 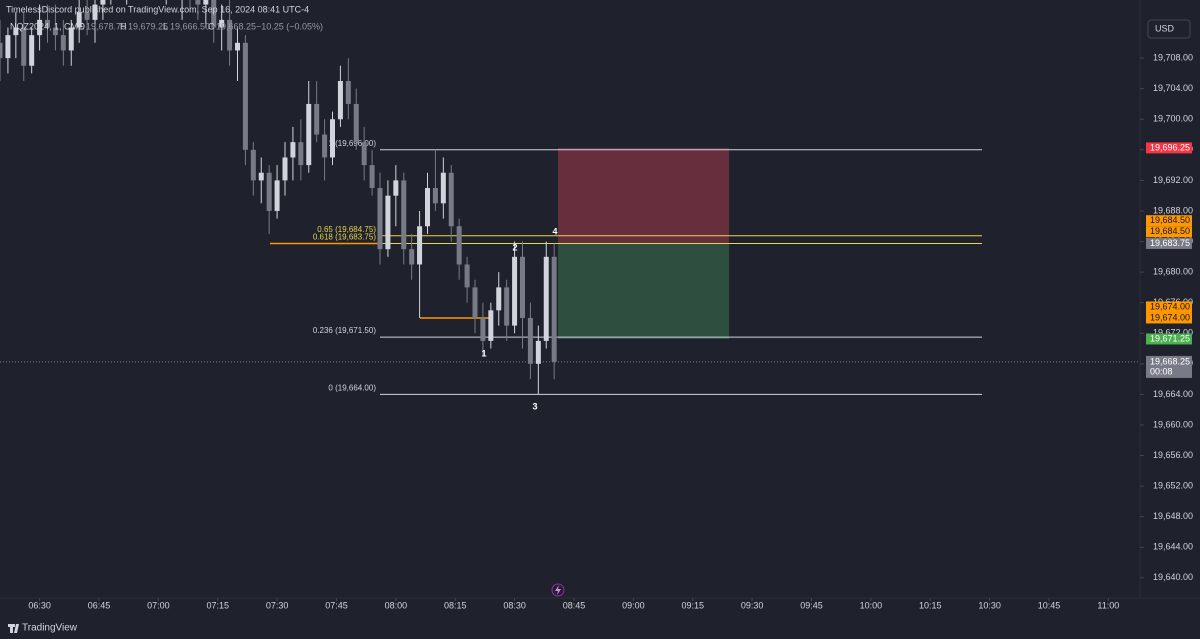 What do you see at coordinates (871, 605) in the screenshot?
I see `x-tick-label: 10:00` at bounding box center [871, 605].